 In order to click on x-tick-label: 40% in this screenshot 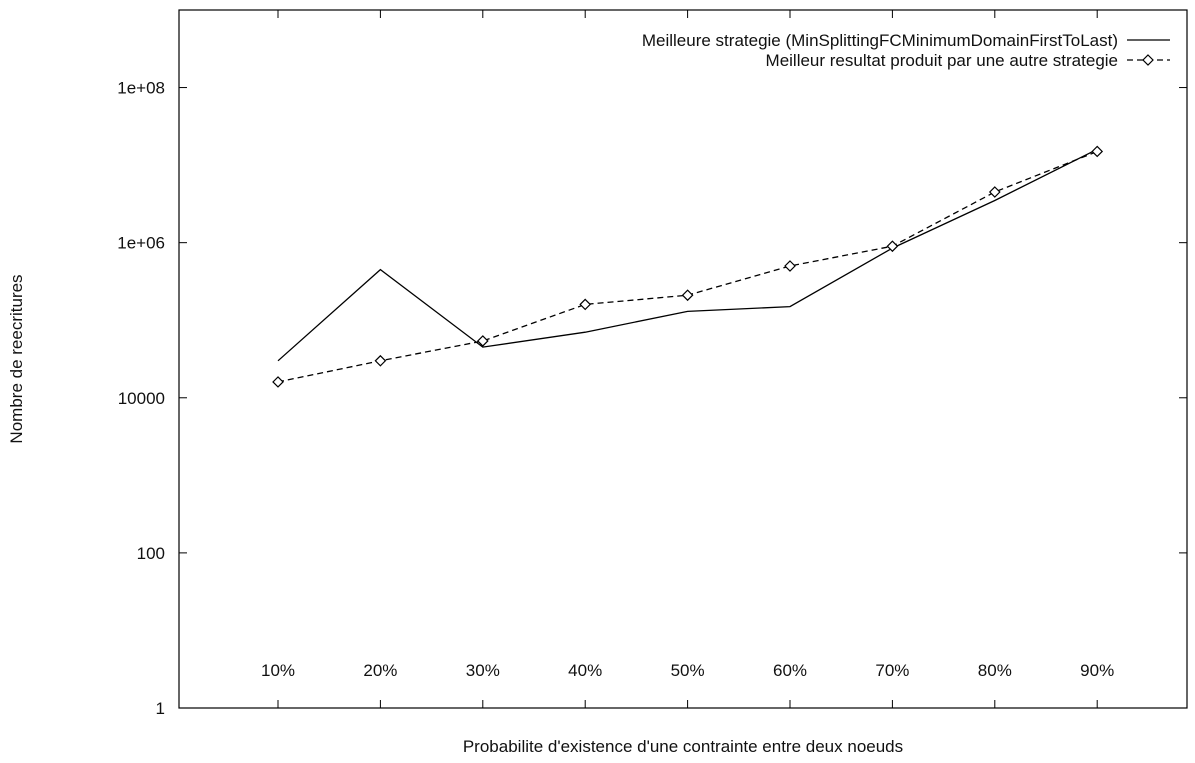, I will do `click(585, 670)`.